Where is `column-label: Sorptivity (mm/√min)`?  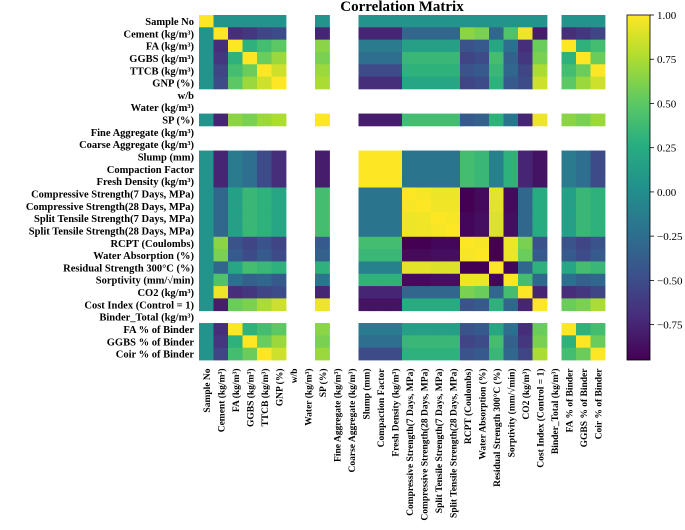
column-label: Sorptivity (mm/√min) is located at coordinates (511, 413).